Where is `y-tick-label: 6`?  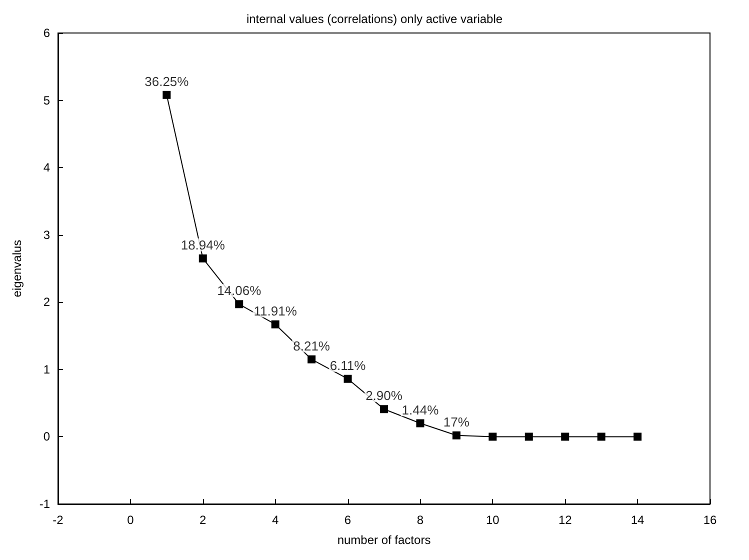
y-tick-label: 6 is located at coordinates (46, 33).